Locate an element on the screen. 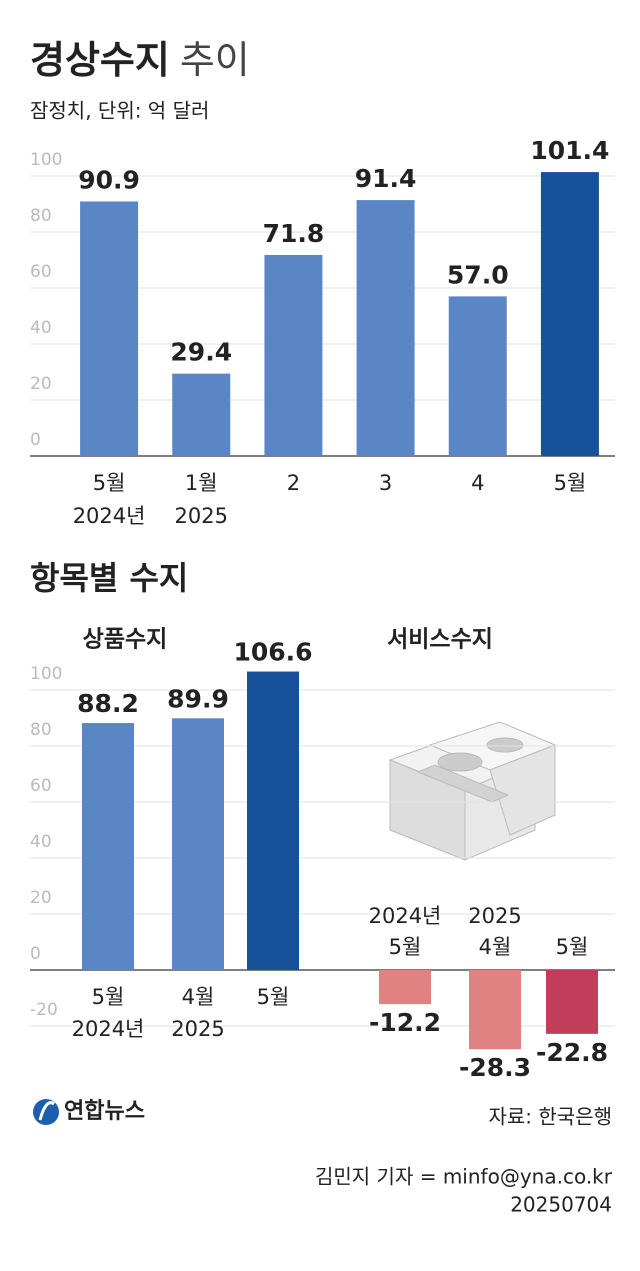 This screenshot has height=1271, width=640. value-label: 89.9 is located at coordinates (198, 698).